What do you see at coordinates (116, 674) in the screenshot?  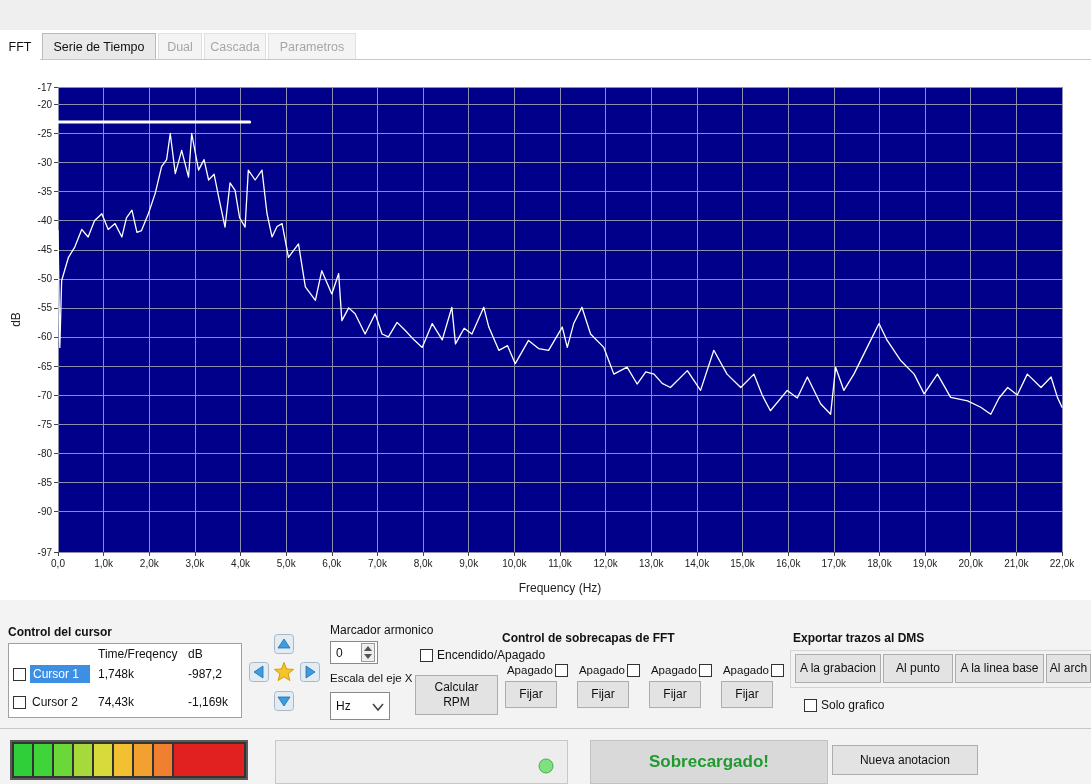 I see `text: 1,748k` at bounding box center [116, 674].